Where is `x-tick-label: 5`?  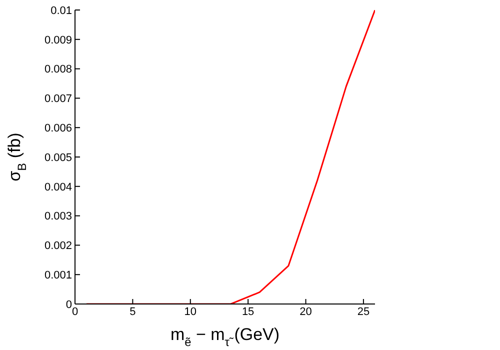 x-tick-label: 5 is located at coordinates (133, 312).